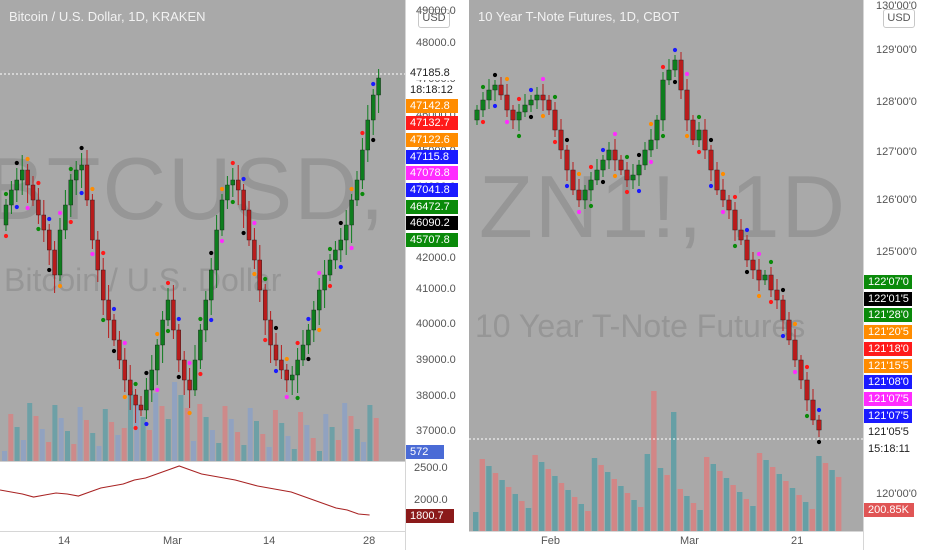  What do you see at coordinates (434, 18) in the screenshot?
I see `left-currency-button: USD` at bounding box center [434, 18].